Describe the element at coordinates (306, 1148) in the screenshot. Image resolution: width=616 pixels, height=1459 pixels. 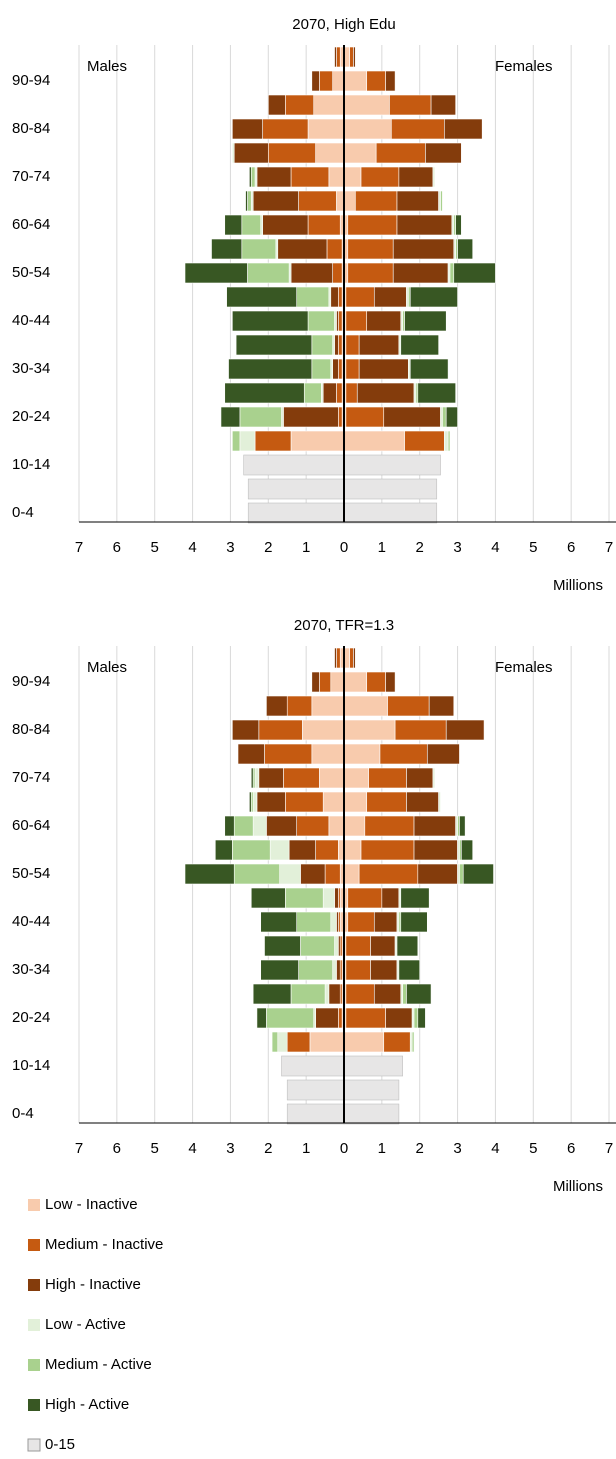
I see `x-tick-label: 1` at that location.